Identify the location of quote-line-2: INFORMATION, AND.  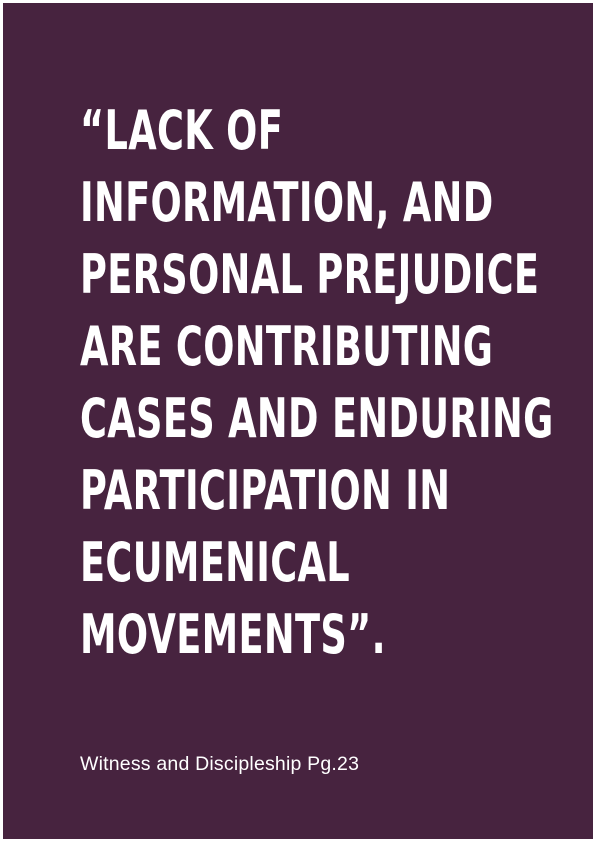
(287, 202).